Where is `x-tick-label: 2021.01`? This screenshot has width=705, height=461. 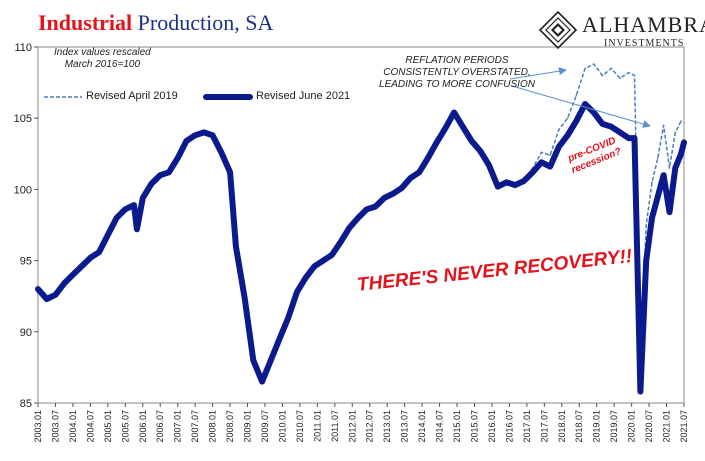 x-tick-label: 2021.01 is located at coordinates (667, 426).